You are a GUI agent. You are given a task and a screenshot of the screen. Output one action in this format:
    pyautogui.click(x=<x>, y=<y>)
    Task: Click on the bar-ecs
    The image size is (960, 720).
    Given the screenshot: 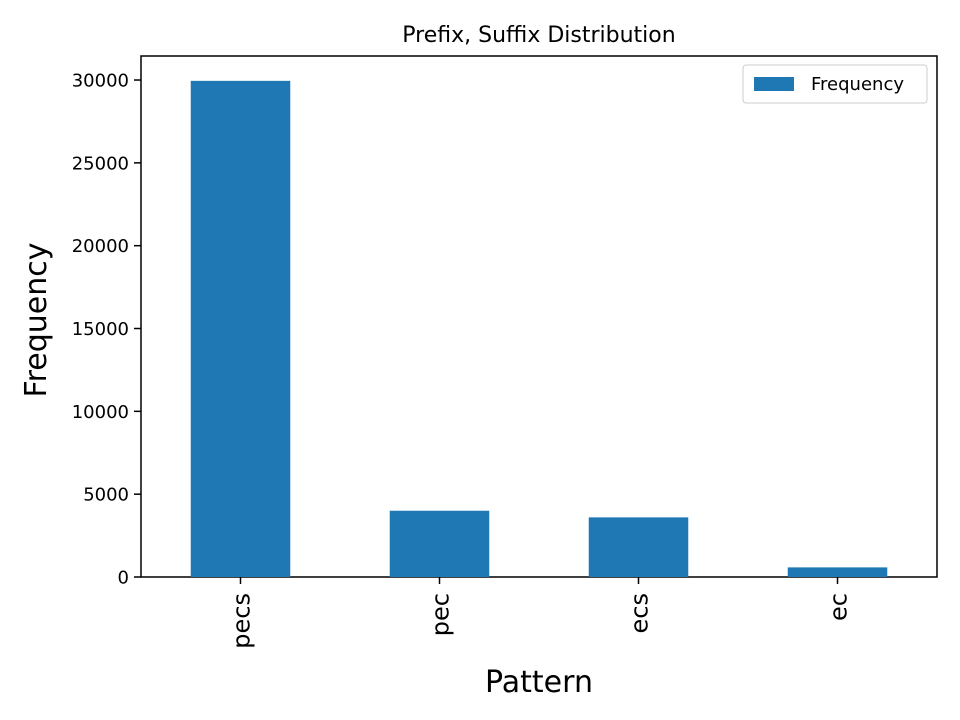 What is the action you would take?
    pyautogui.click(x=638, y=547)
    